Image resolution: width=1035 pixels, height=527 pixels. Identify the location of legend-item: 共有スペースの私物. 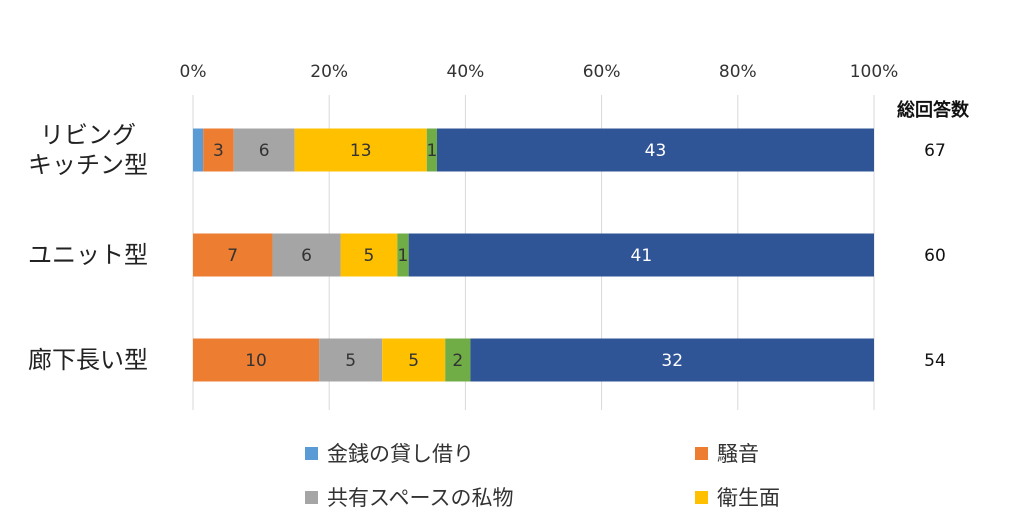
(409, 497).